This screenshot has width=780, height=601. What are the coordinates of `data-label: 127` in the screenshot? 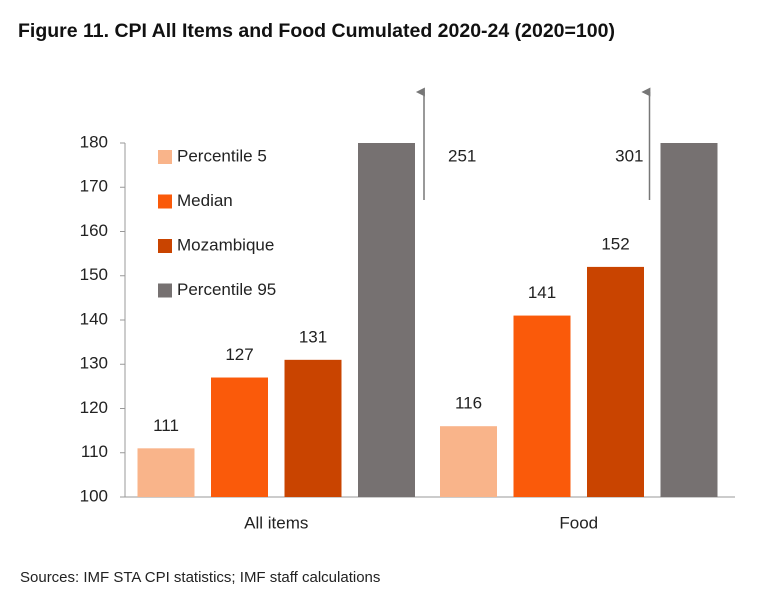 It's located at (239, 354).